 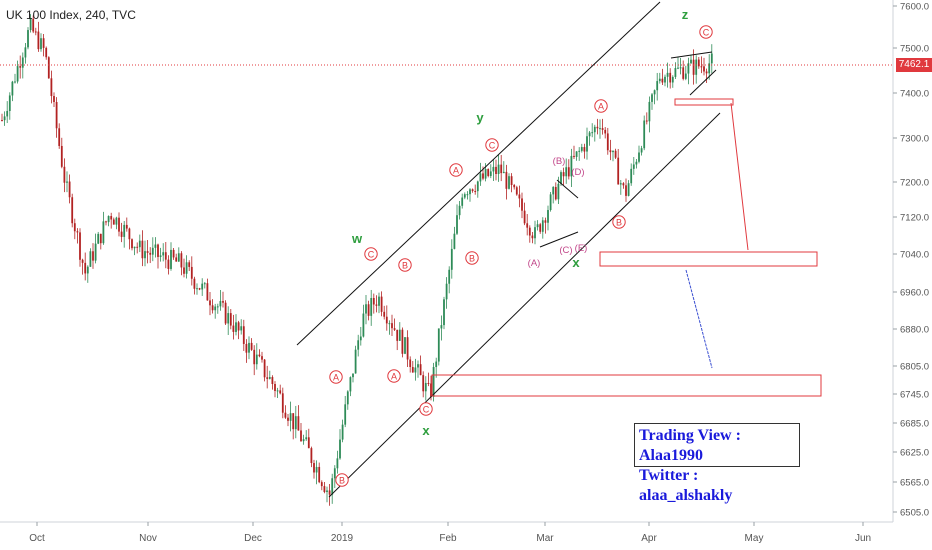 I want to click on projection-line, so click(x=739, y=176).